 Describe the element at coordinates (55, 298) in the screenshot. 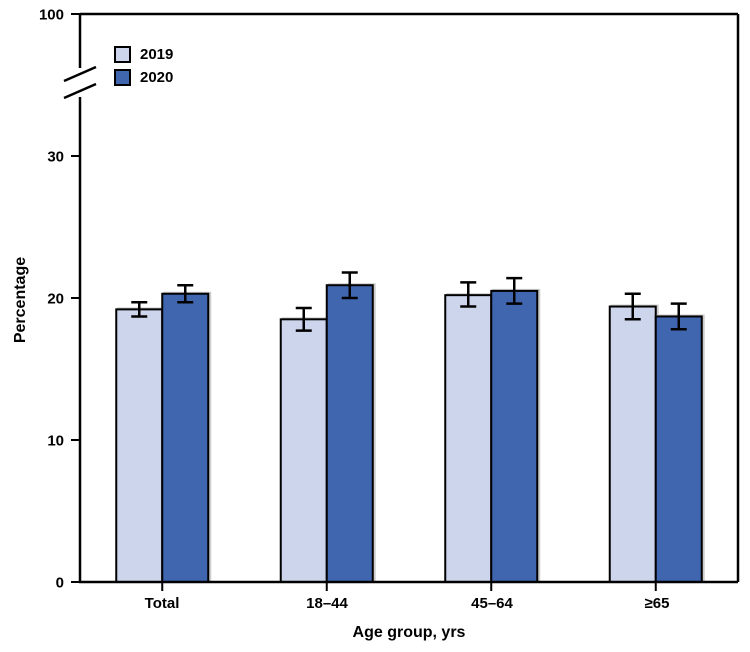

I see `y-tick-label-20: 20` at that location.